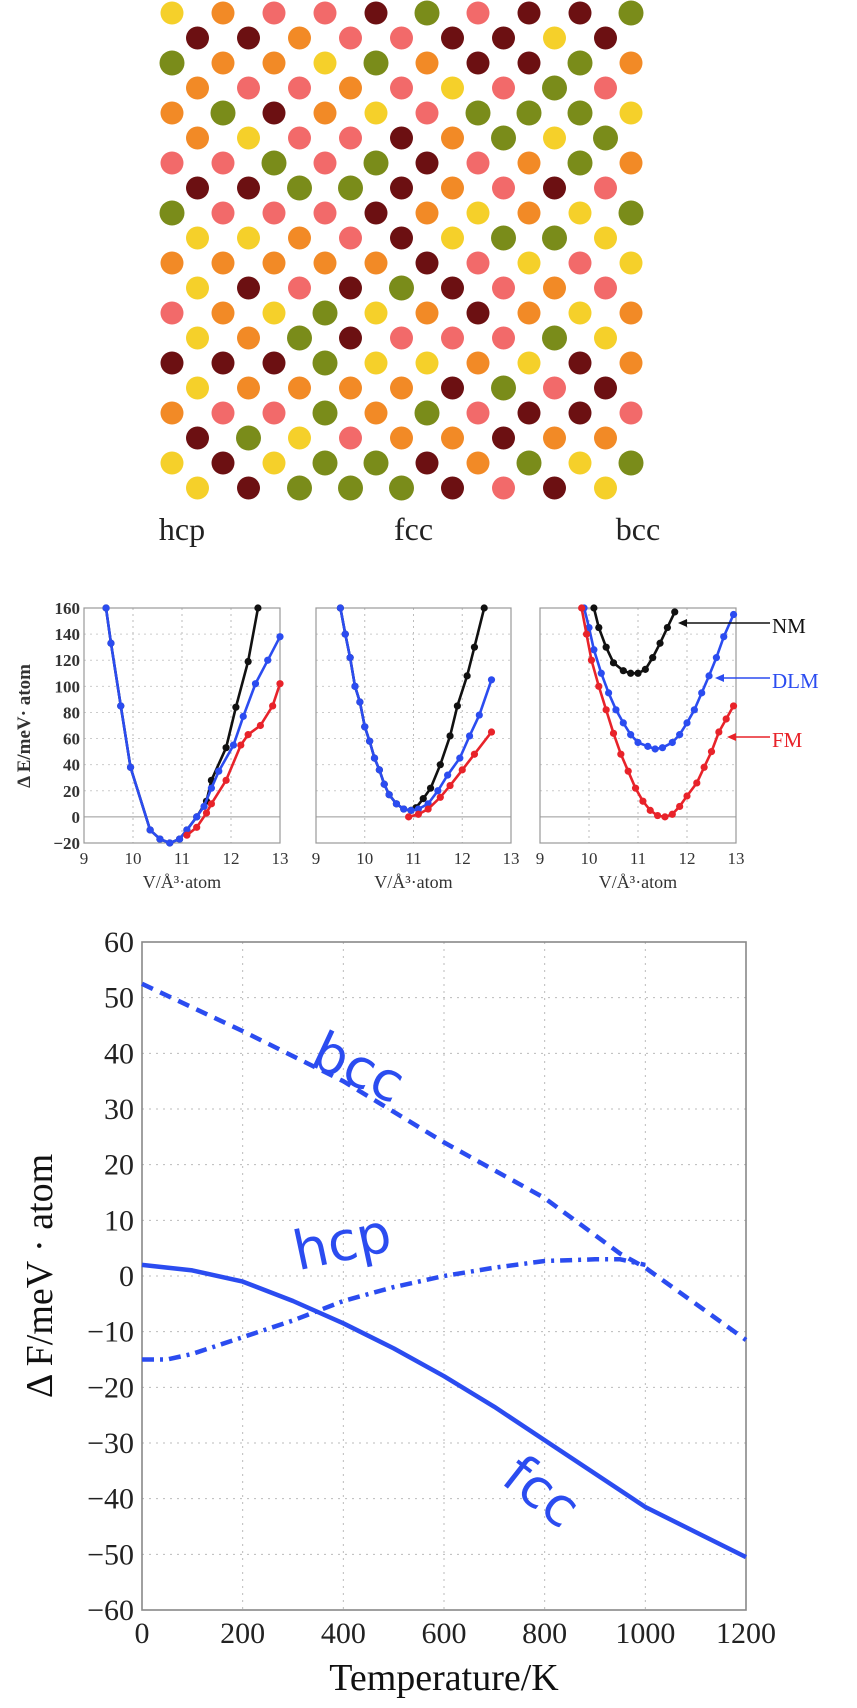 Image resolution: width=857 pixels, height=1708 pixels. What do you see at coordinates (242, 1633) in the screenshot?
I see `x-tick-label: 200` at bounding box center [242, 1633].